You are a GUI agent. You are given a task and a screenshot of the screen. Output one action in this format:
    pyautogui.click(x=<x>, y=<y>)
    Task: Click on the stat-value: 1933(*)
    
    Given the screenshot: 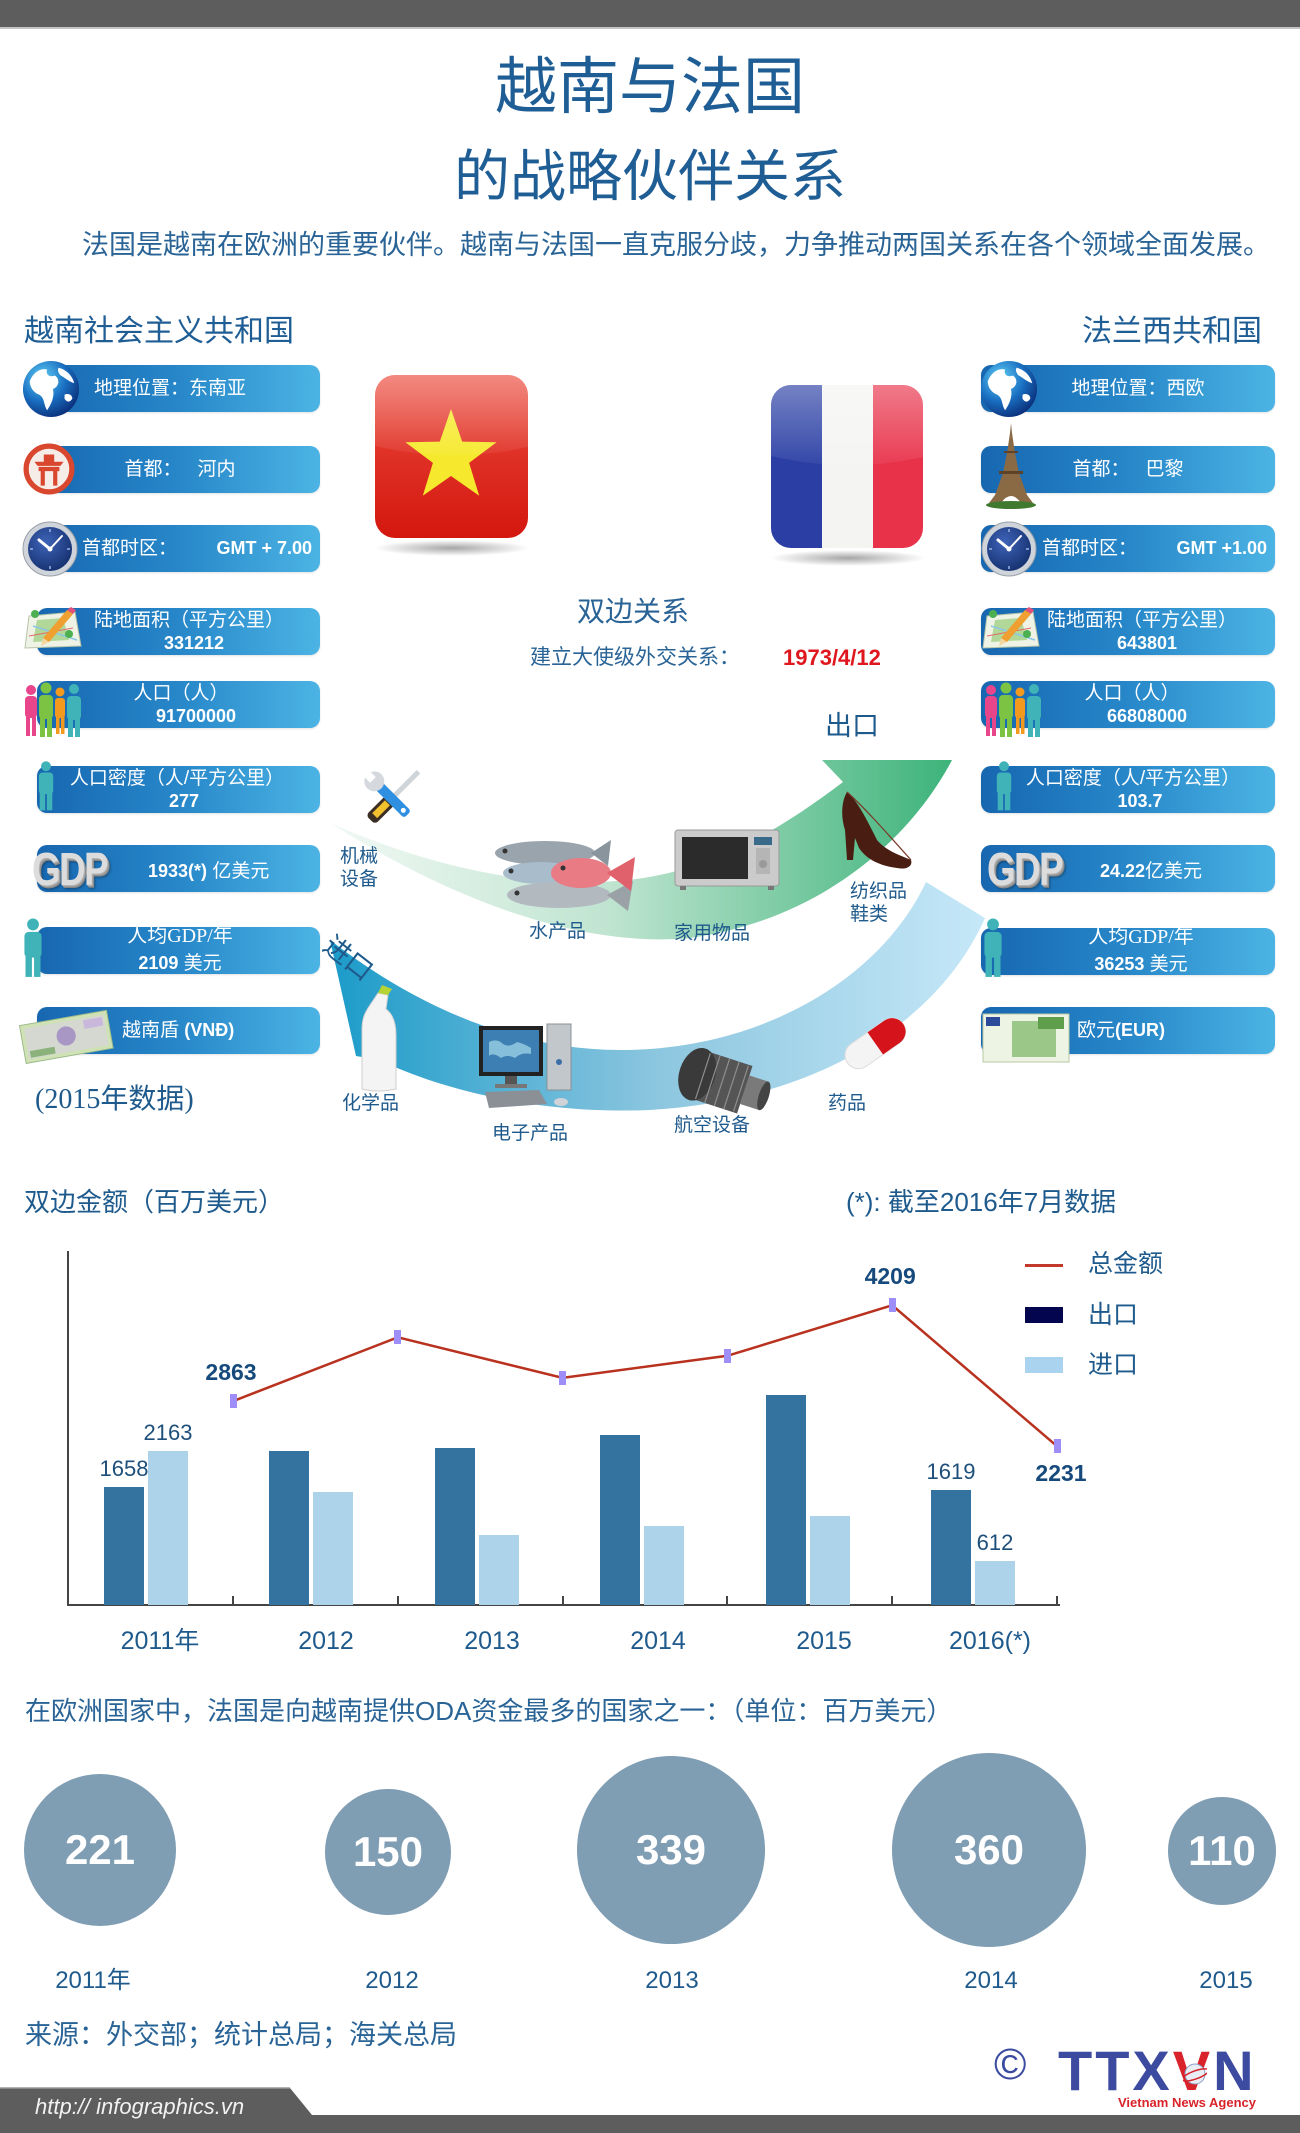 What is the action you would take?
    pyautogui.click(x=178, y=871)
    